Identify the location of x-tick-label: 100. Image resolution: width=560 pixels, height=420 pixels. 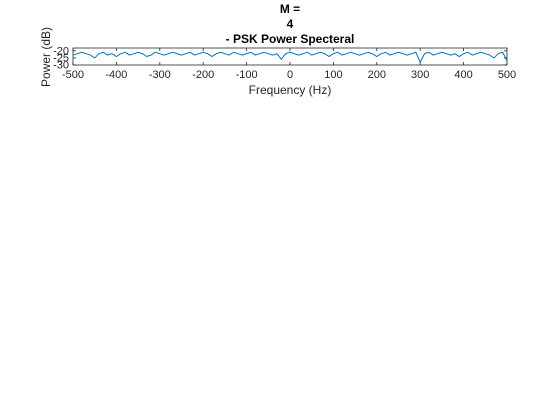
(333, 75).